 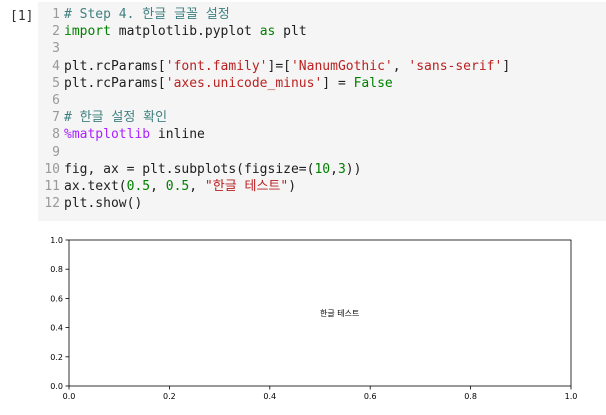 I want to click on code-token: 10, so click(x=322, y=169).